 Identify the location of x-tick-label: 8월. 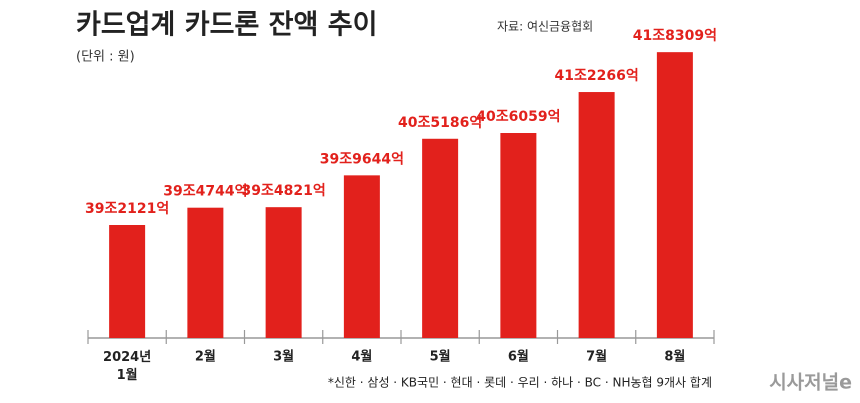
(674, 357).